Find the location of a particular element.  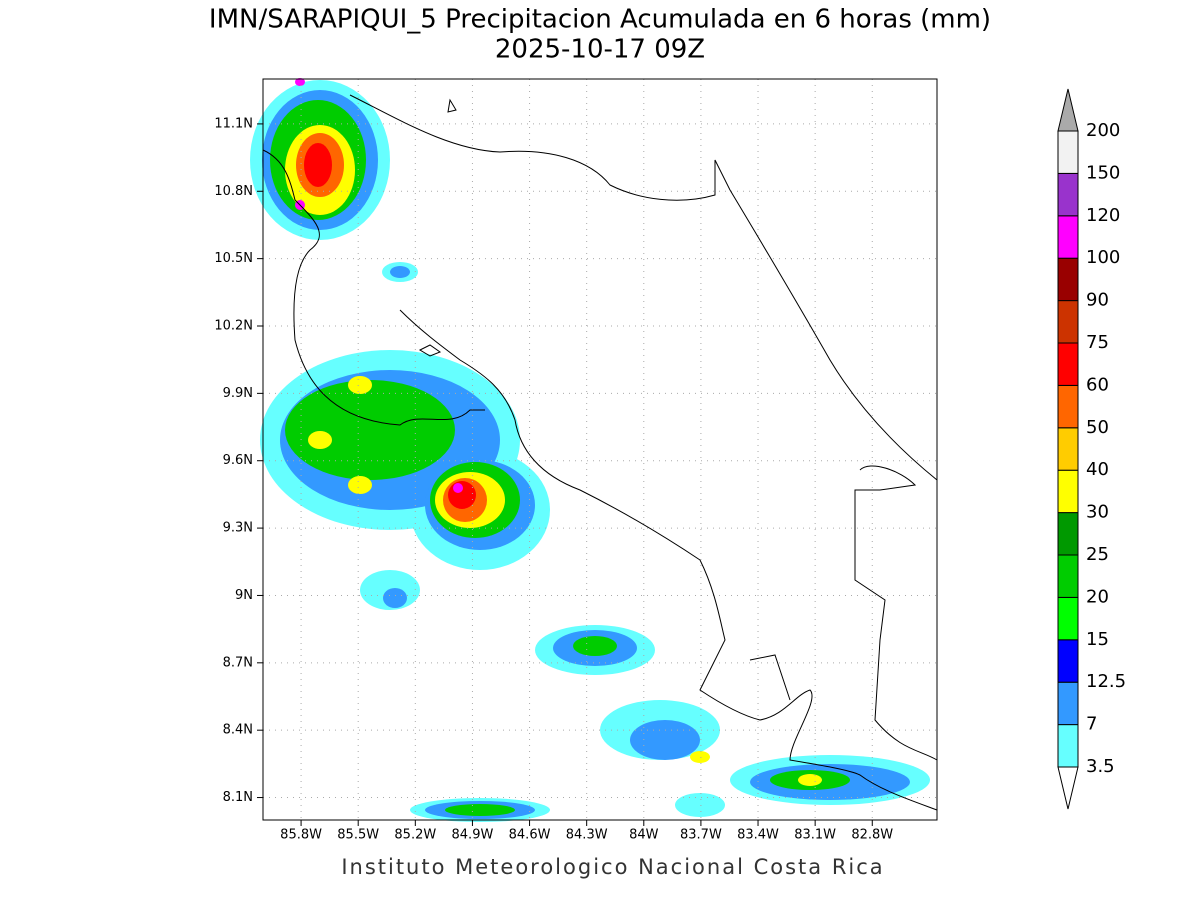

x-tick-label: 83.7W is located at coordinates (701, 835).